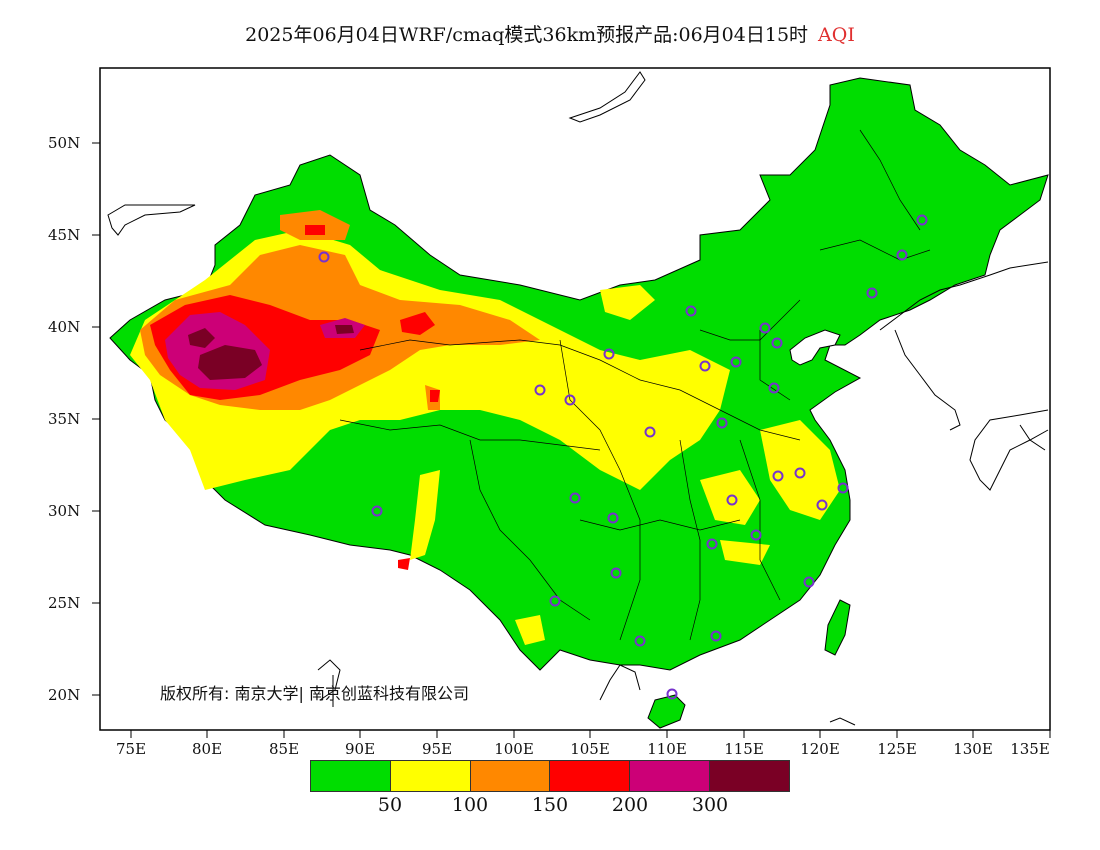  I want to click on colorbar-segment-hazardous, so click(749, 776).